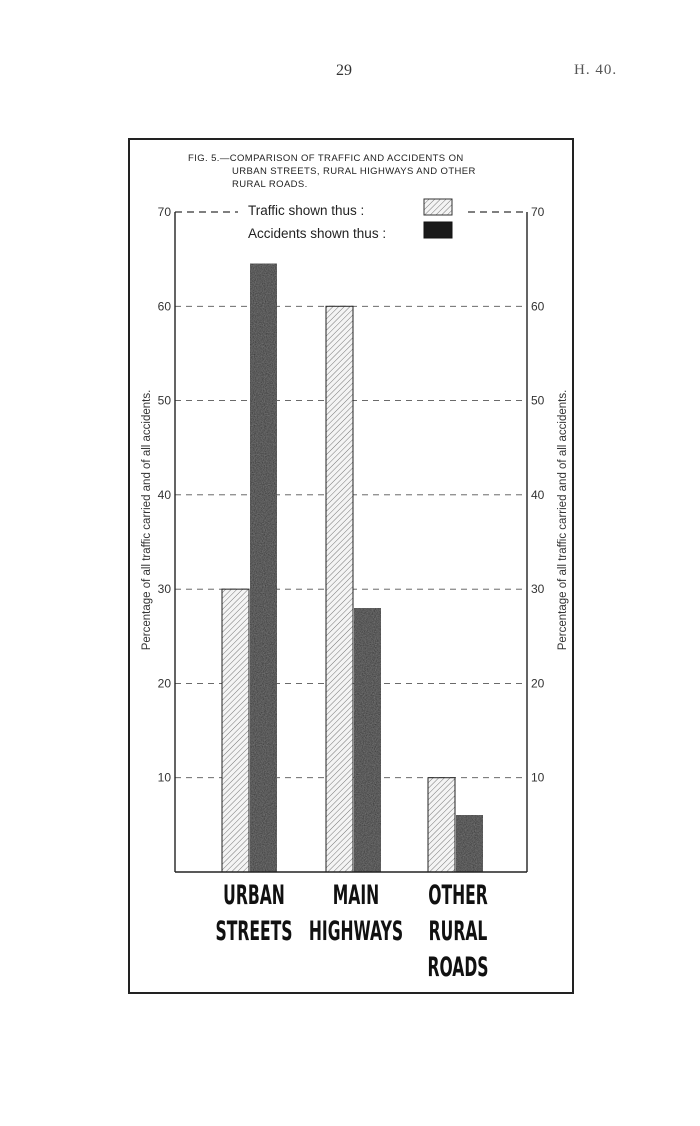 This screenshot has height=1126, width=700. What do you see at coordinates (458, 896) in the screenshot?
I see `category-label-2-0: OTHER` at bounding box center [458, 896].